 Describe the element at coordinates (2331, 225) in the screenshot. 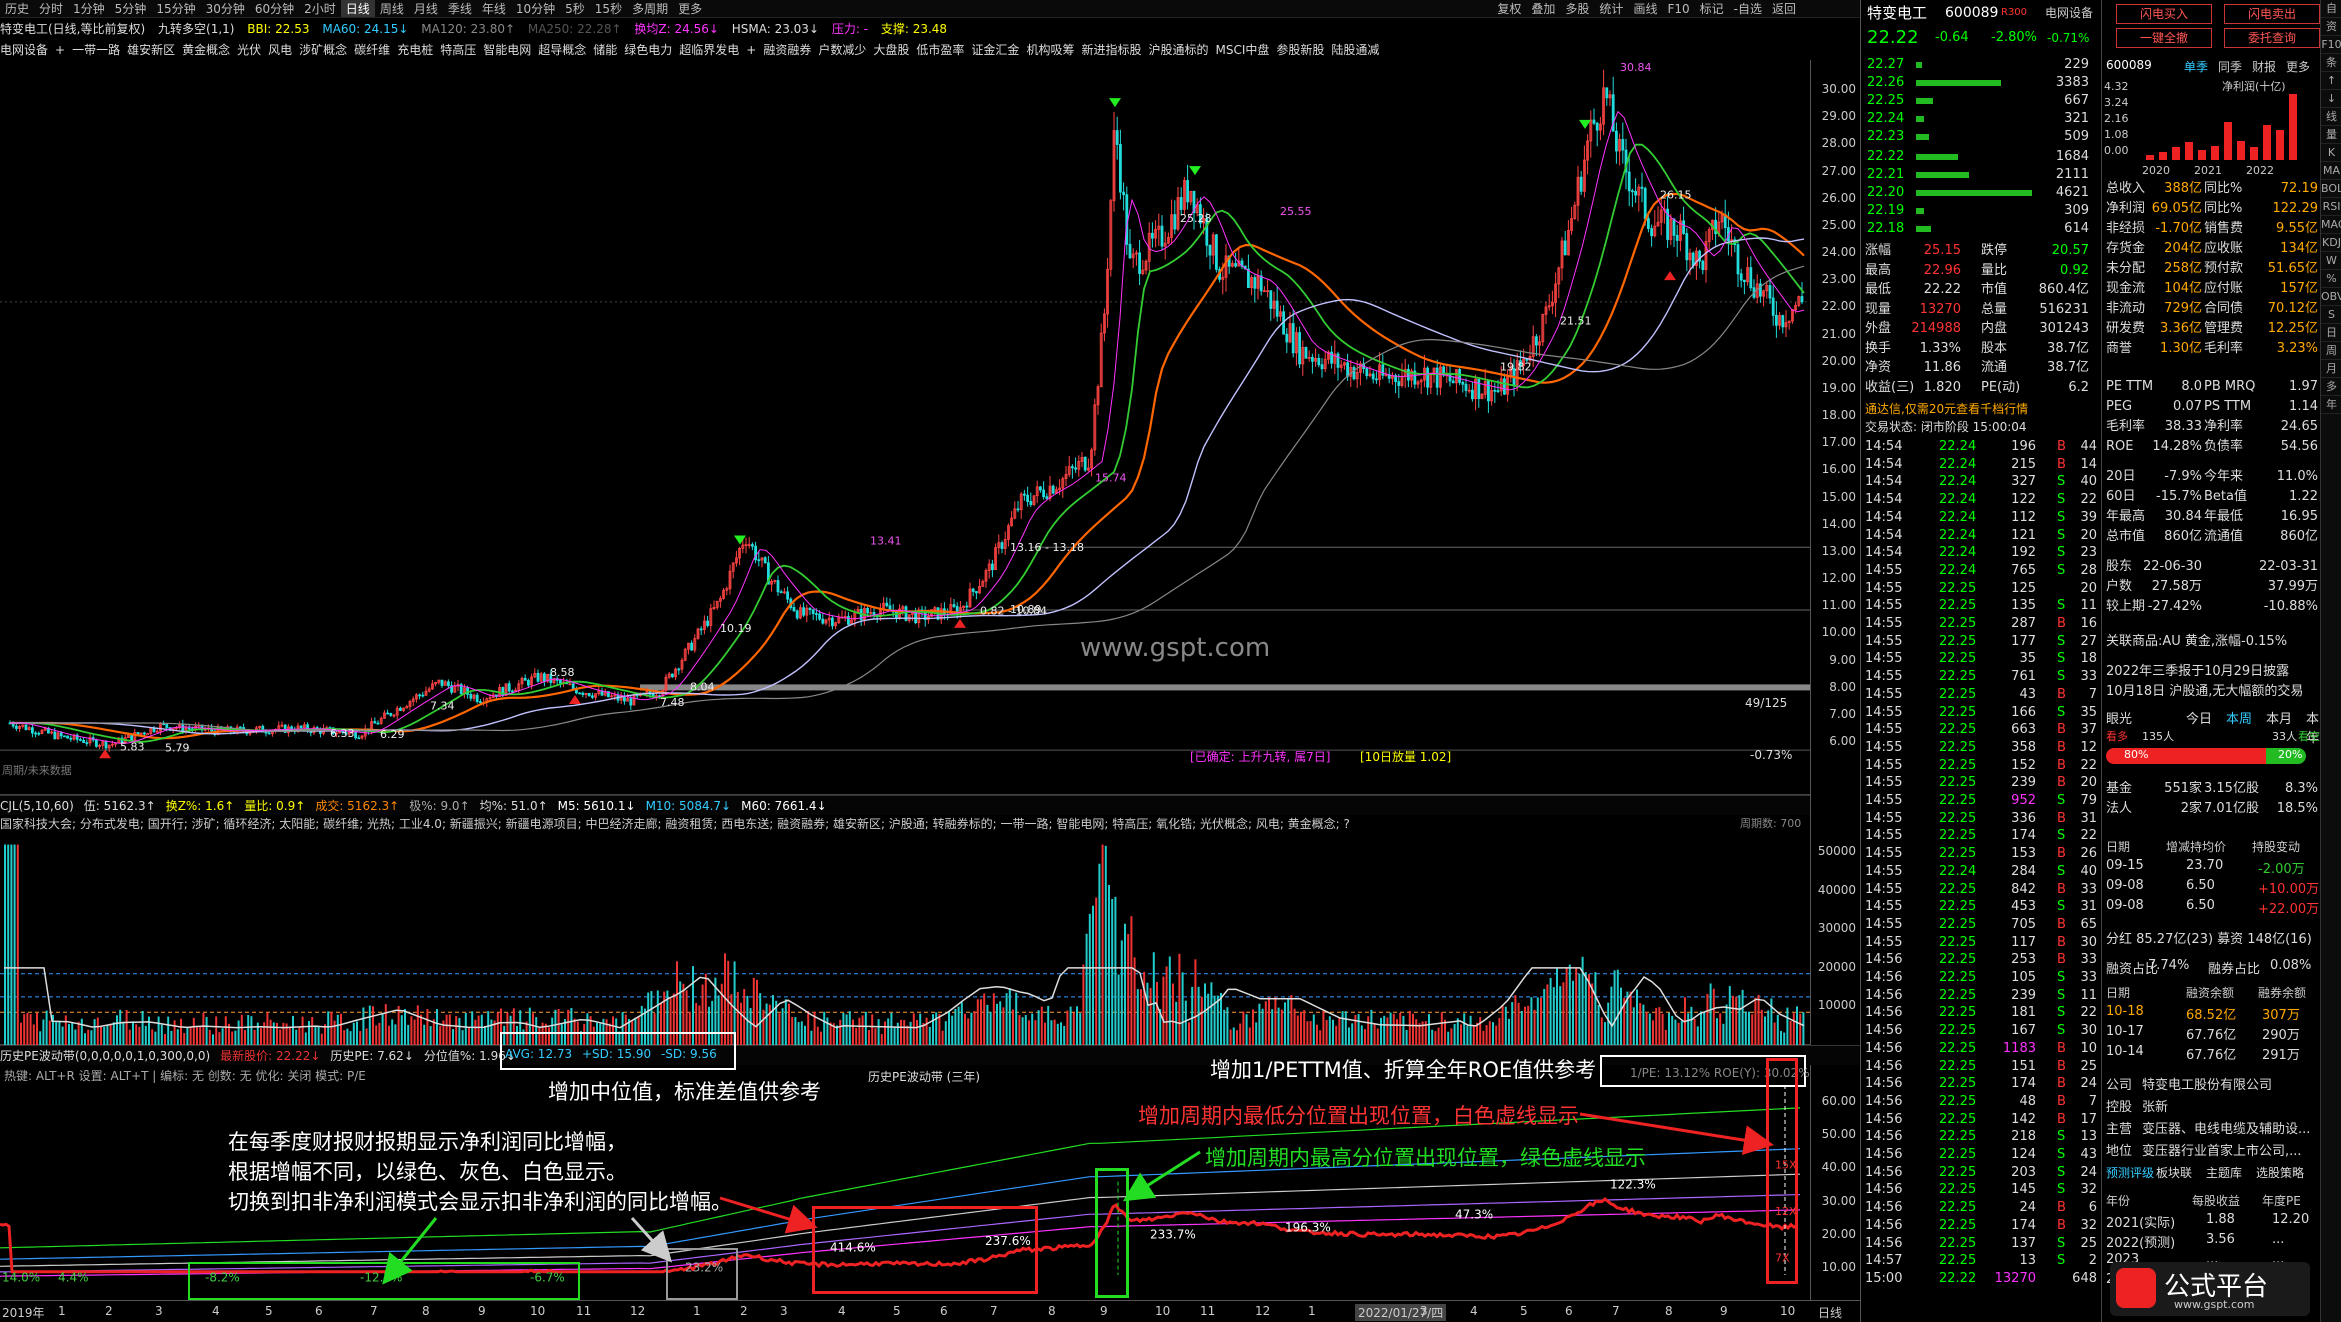

I see `strip-button: MACD` at that location.